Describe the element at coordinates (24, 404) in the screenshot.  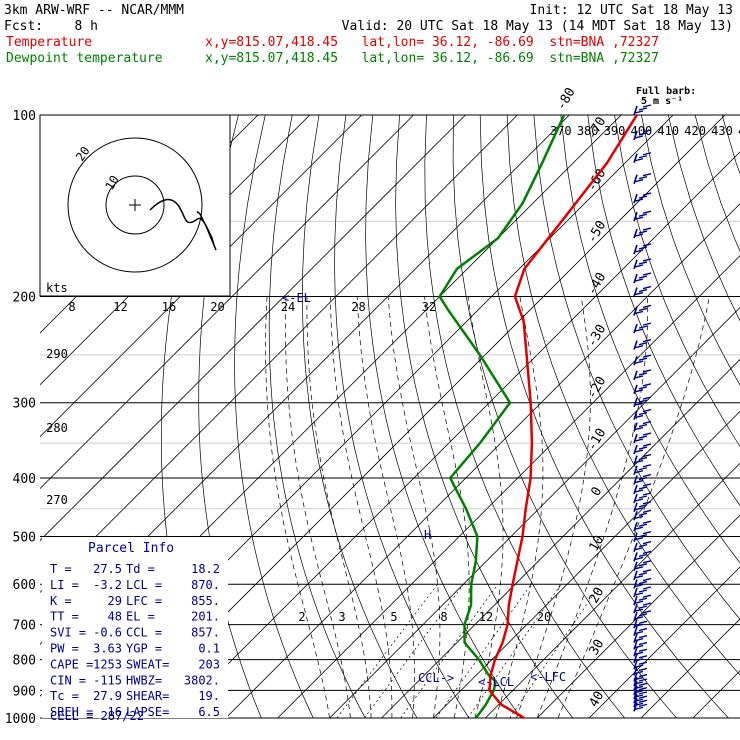
I see `pressure-tick-label: 300` at that location.